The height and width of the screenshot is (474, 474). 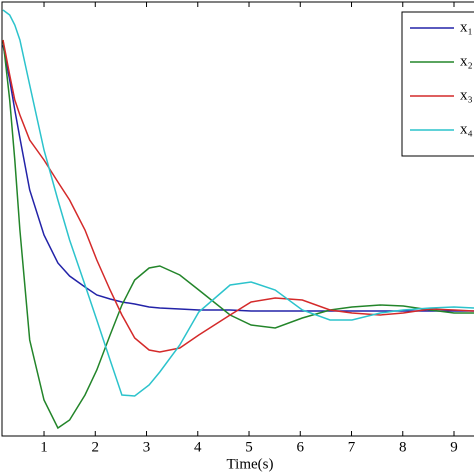 What do you see at coordinates (466, 61) in the screenshot?
I see `legend-label: x₂` at bounding box center [466, 61].